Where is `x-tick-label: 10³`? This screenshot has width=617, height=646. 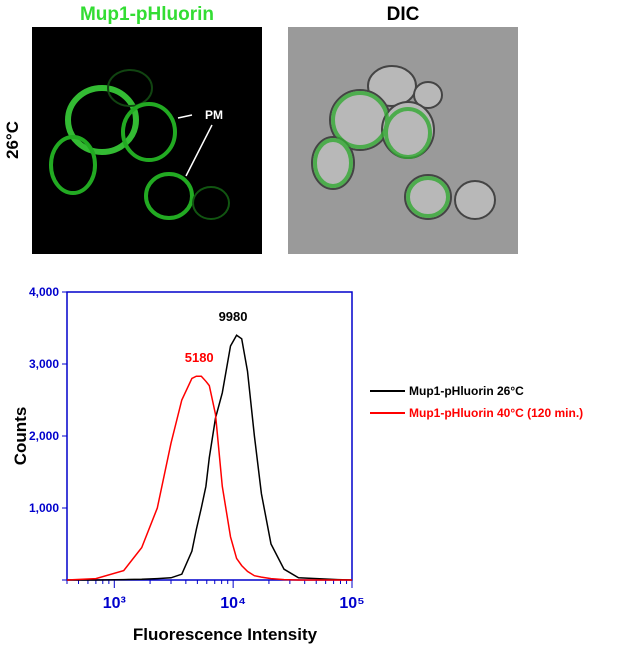 x-tick-label: 10³ is located at coordinates (114, 603).